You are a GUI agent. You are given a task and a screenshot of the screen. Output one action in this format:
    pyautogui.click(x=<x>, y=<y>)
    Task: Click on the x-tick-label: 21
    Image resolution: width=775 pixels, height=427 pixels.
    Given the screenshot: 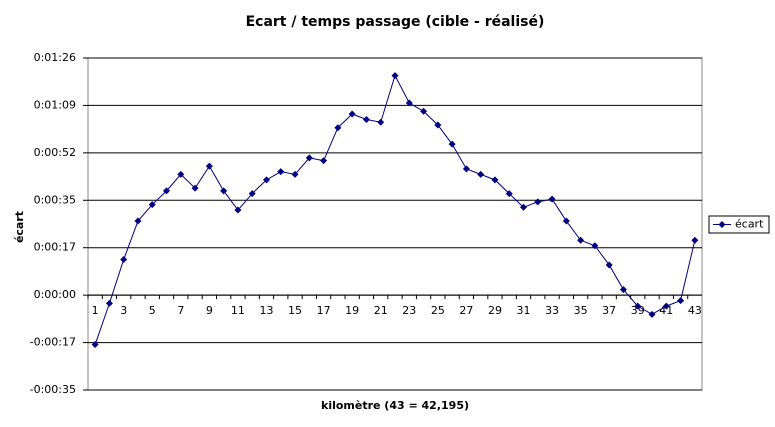 What is the action you would take?
    pyautogui.click(x=381, y=310)
    